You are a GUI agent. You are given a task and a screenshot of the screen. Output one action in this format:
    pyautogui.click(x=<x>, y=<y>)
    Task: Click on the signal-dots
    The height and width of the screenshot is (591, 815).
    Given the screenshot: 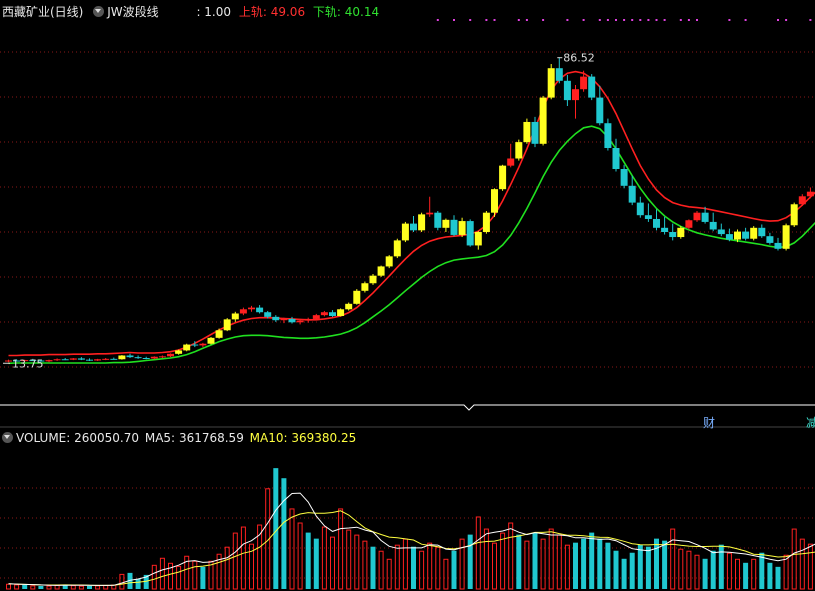 What is the action you would take?
    pyautogui.click(x=624, y=20)
    